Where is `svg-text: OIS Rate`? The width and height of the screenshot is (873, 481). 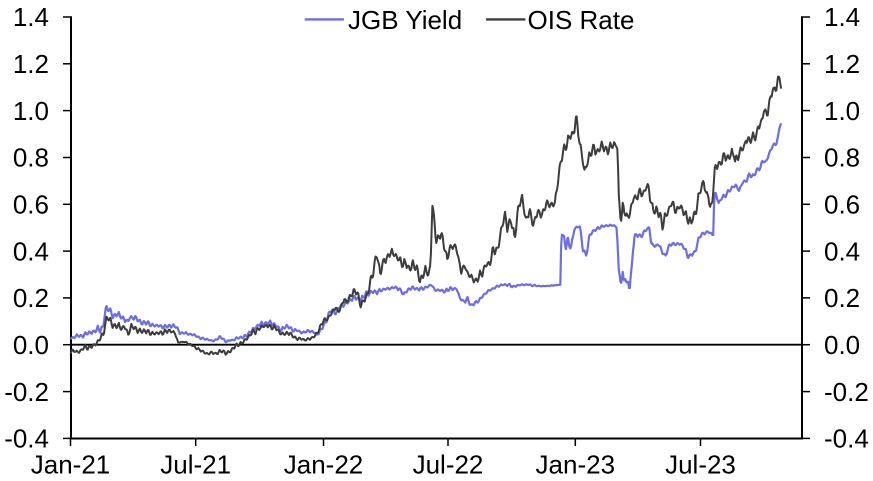
svg-text: OIS Rate is located at coordinates (581, 20).